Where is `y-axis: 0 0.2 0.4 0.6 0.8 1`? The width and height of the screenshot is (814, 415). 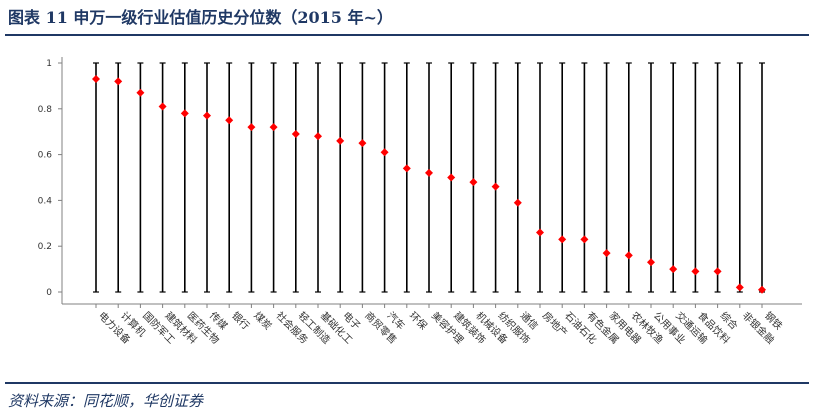 y-axis: 0 0.2 0.4 0.6 0.8 1 is located at coordinates (50, 180).